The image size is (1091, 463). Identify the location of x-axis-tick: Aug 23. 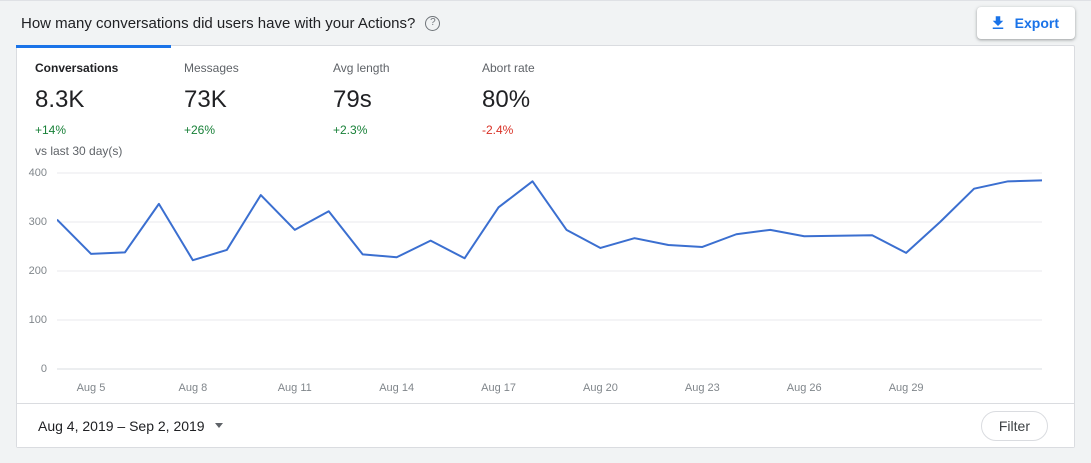
(702, 388).